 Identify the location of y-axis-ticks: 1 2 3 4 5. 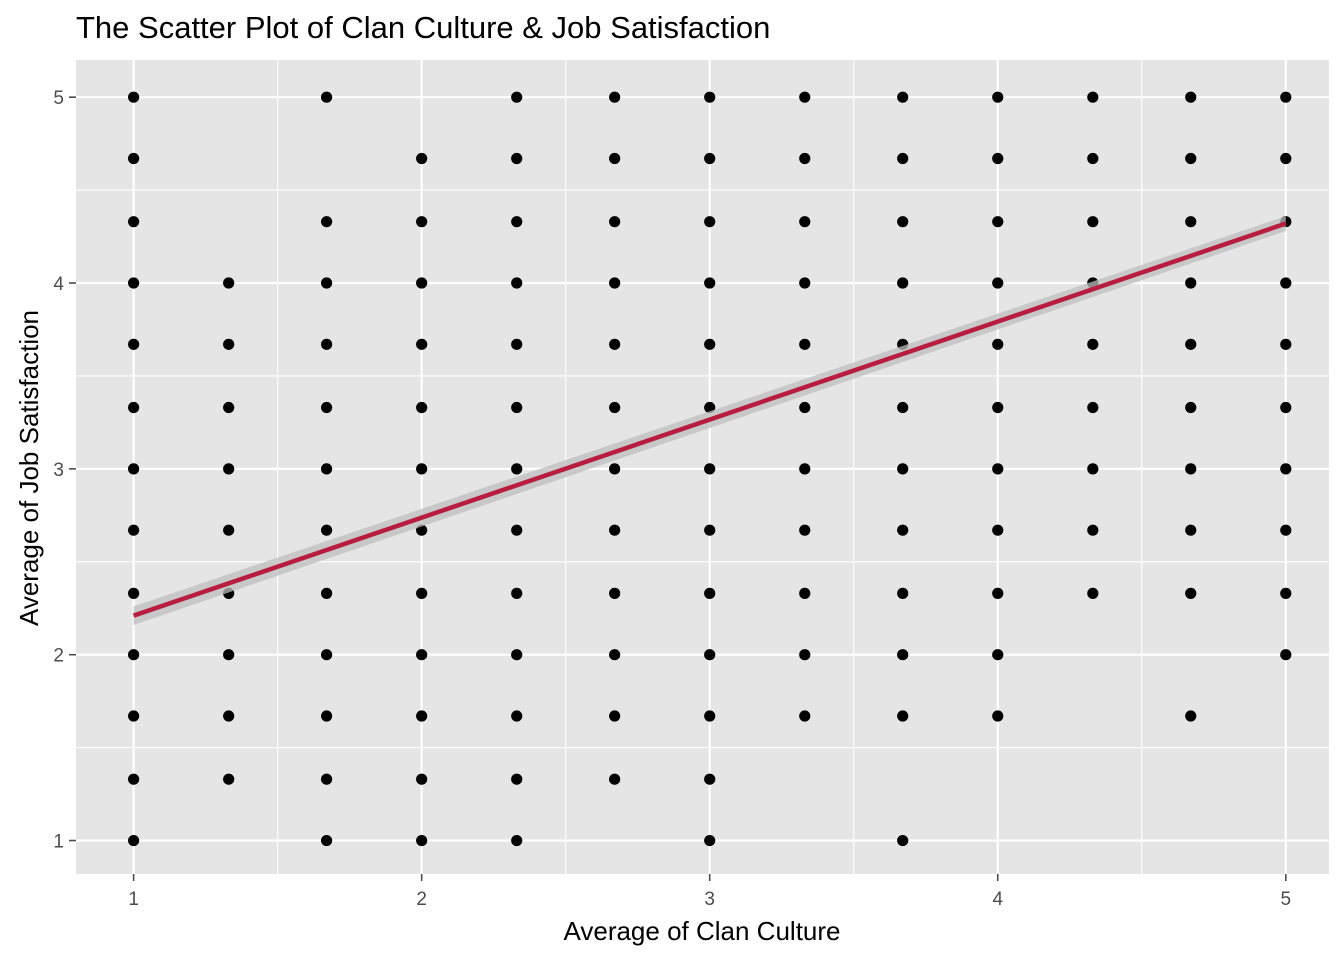
(64, 470).